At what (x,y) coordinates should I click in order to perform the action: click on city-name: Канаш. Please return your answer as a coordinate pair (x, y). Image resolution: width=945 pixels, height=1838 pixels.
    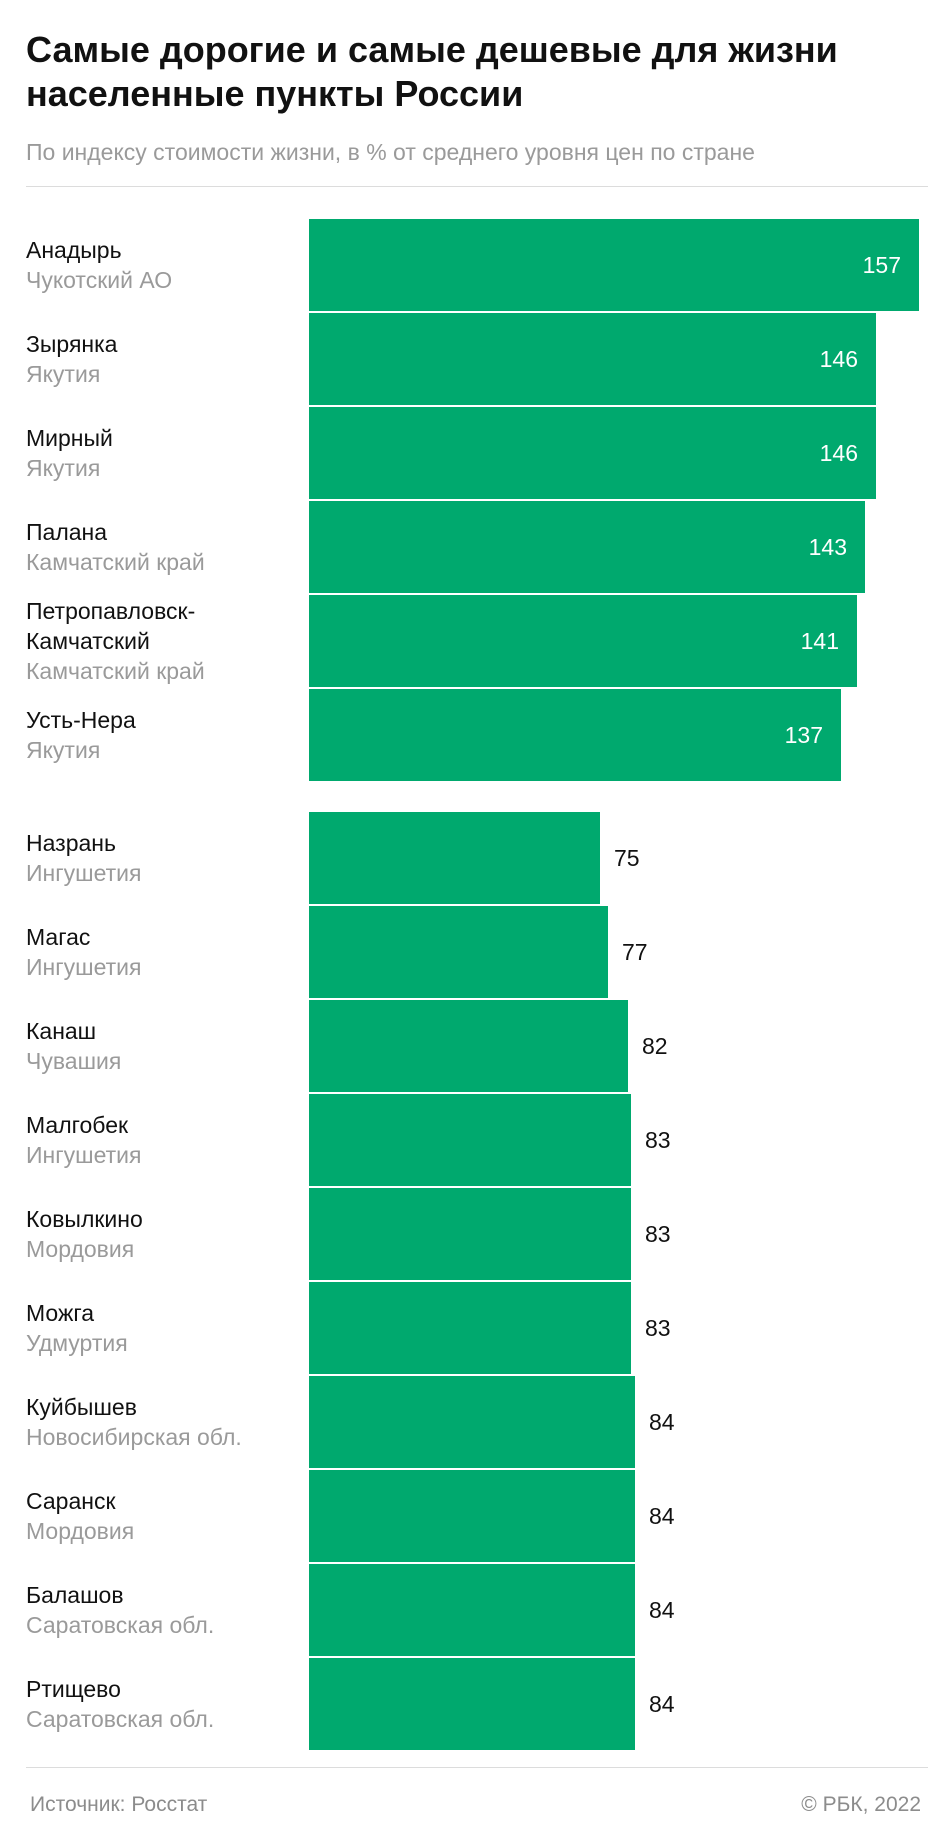
    Looking at the image, I should click on (61, 1031).